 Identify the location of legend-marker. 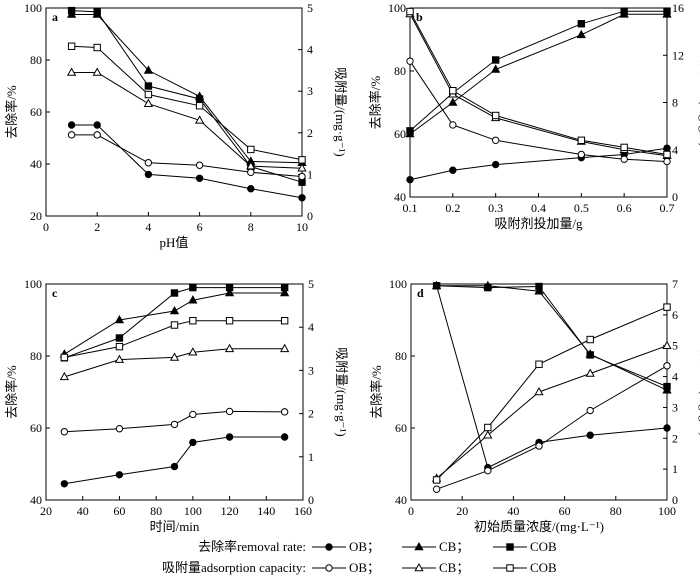
(419, 567).